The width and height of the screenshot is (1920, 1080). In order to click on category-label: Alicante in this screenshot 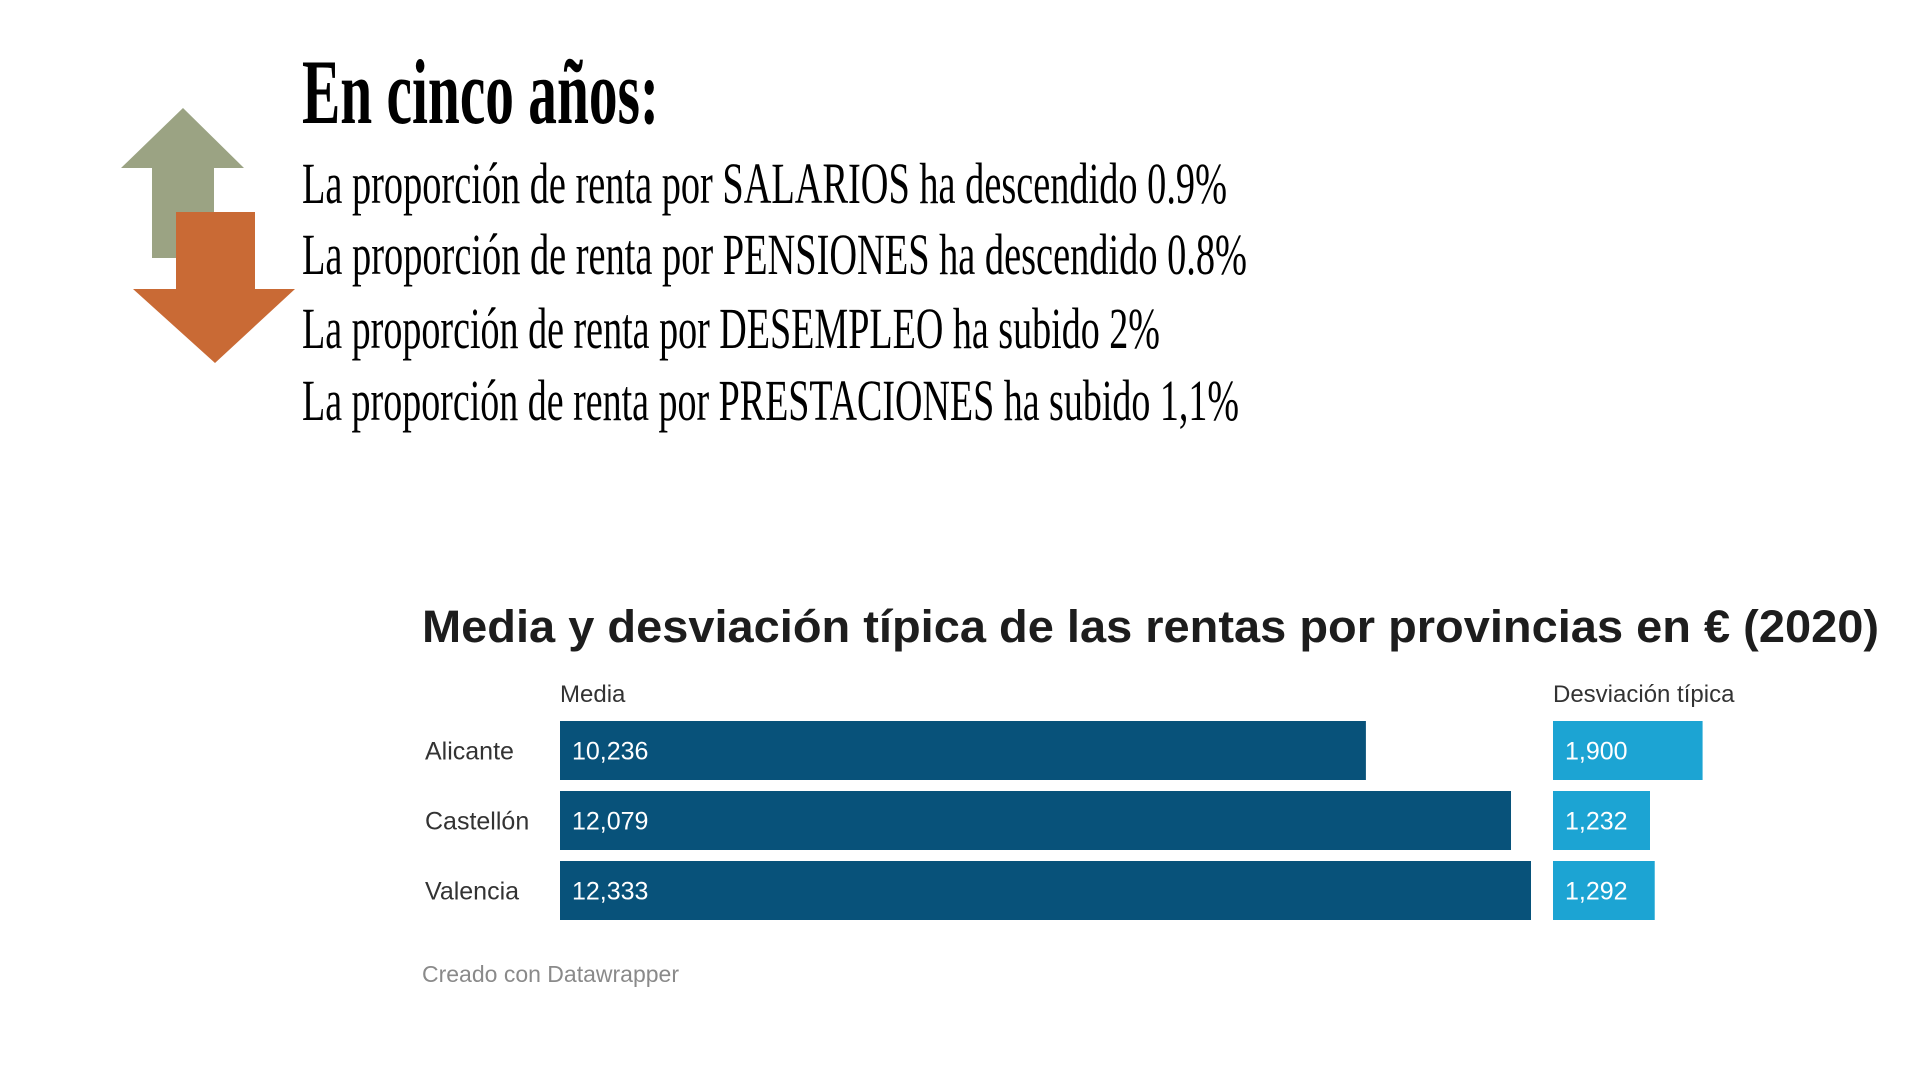, I will do `click(469, 752)`.